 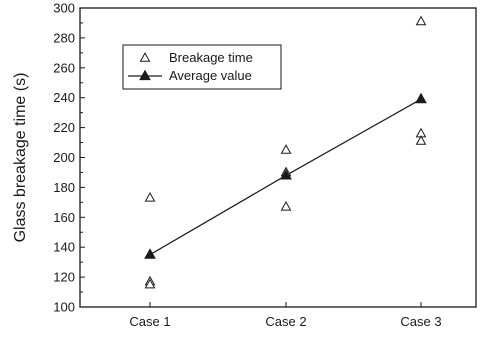 What do you see at coordinates (64, 97) in the screenshot?
I see `y-tick-label: 240` at bounding box center [64, 97].